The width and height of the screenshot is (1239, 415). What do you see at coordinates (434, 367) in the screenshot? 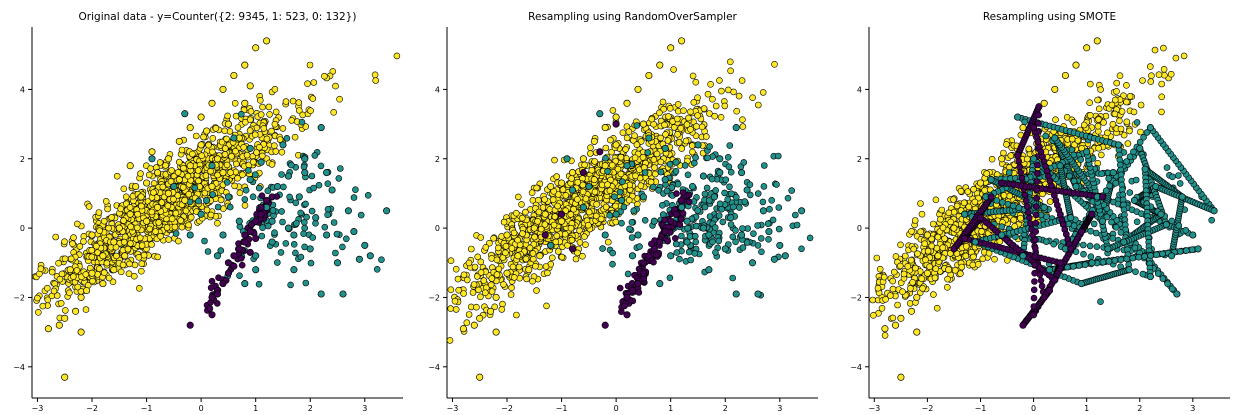
I see `y-tick-label: −4` at bounding box center [434, 367].